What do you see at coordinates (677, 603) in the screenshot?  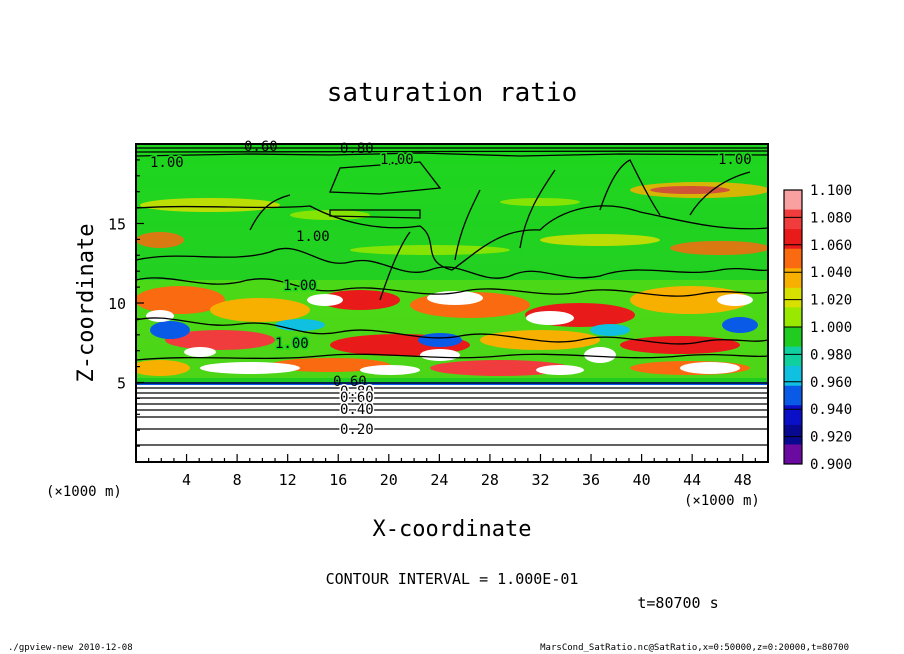 I see `time-stamp: t=80700 s` at bounding box center [677, 603].